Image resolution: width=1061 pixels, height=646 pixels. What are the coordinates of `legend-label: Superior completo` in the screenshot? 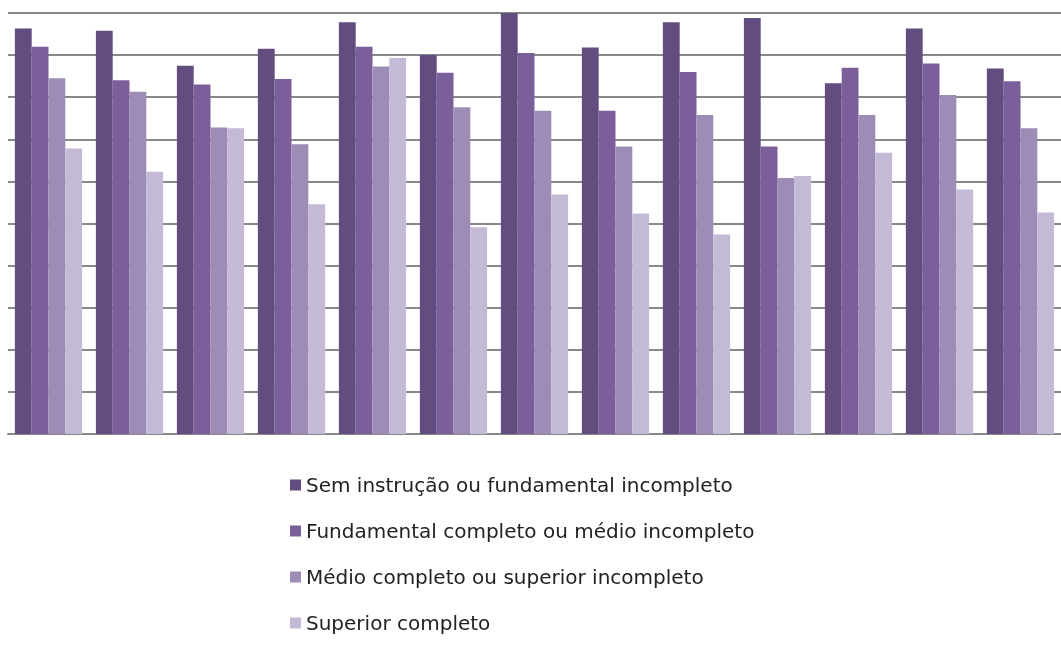 It's located at (398, 623).